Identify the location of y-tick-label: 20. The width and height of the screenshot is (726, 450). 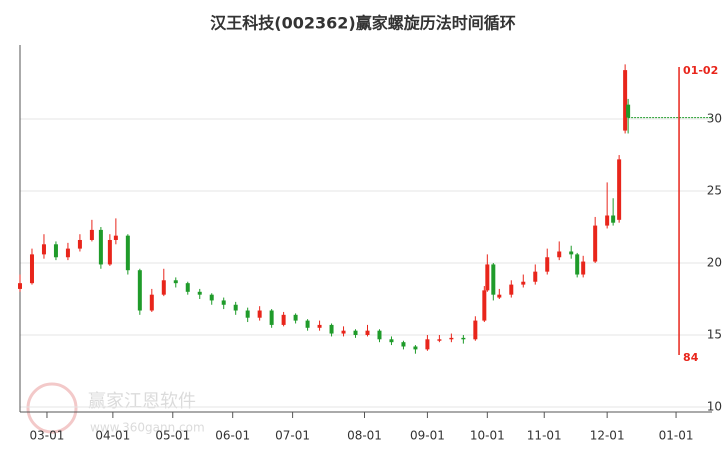
(714, 263).